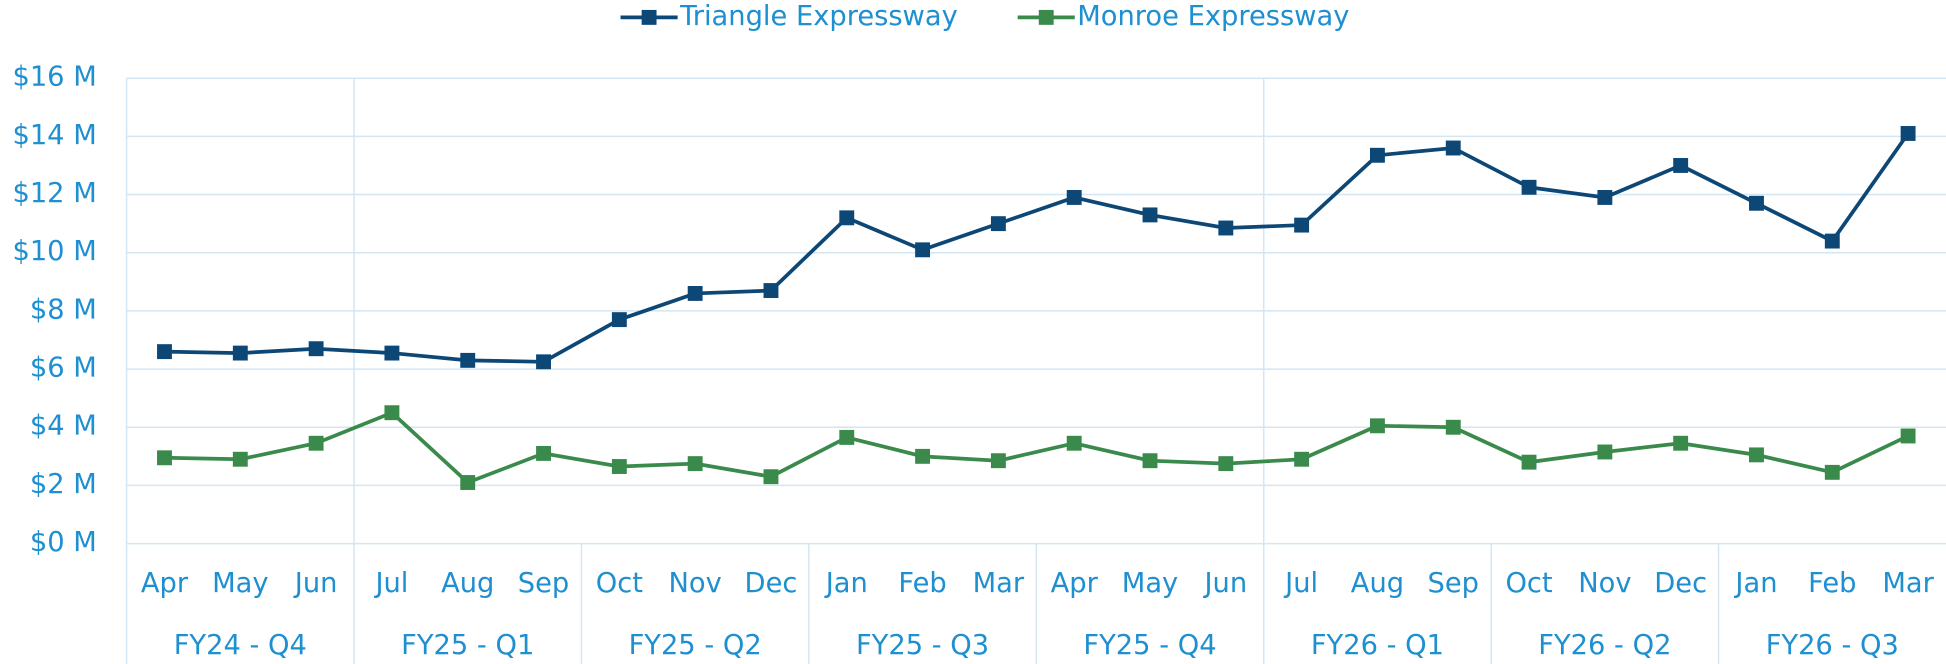 The height and width of the screenshot is (664, 1946). What do you see at coordinates (1213, 16) in the screenshot?
I see `legend-label: Monroe Expressway` at bounding box center [1213, 16].